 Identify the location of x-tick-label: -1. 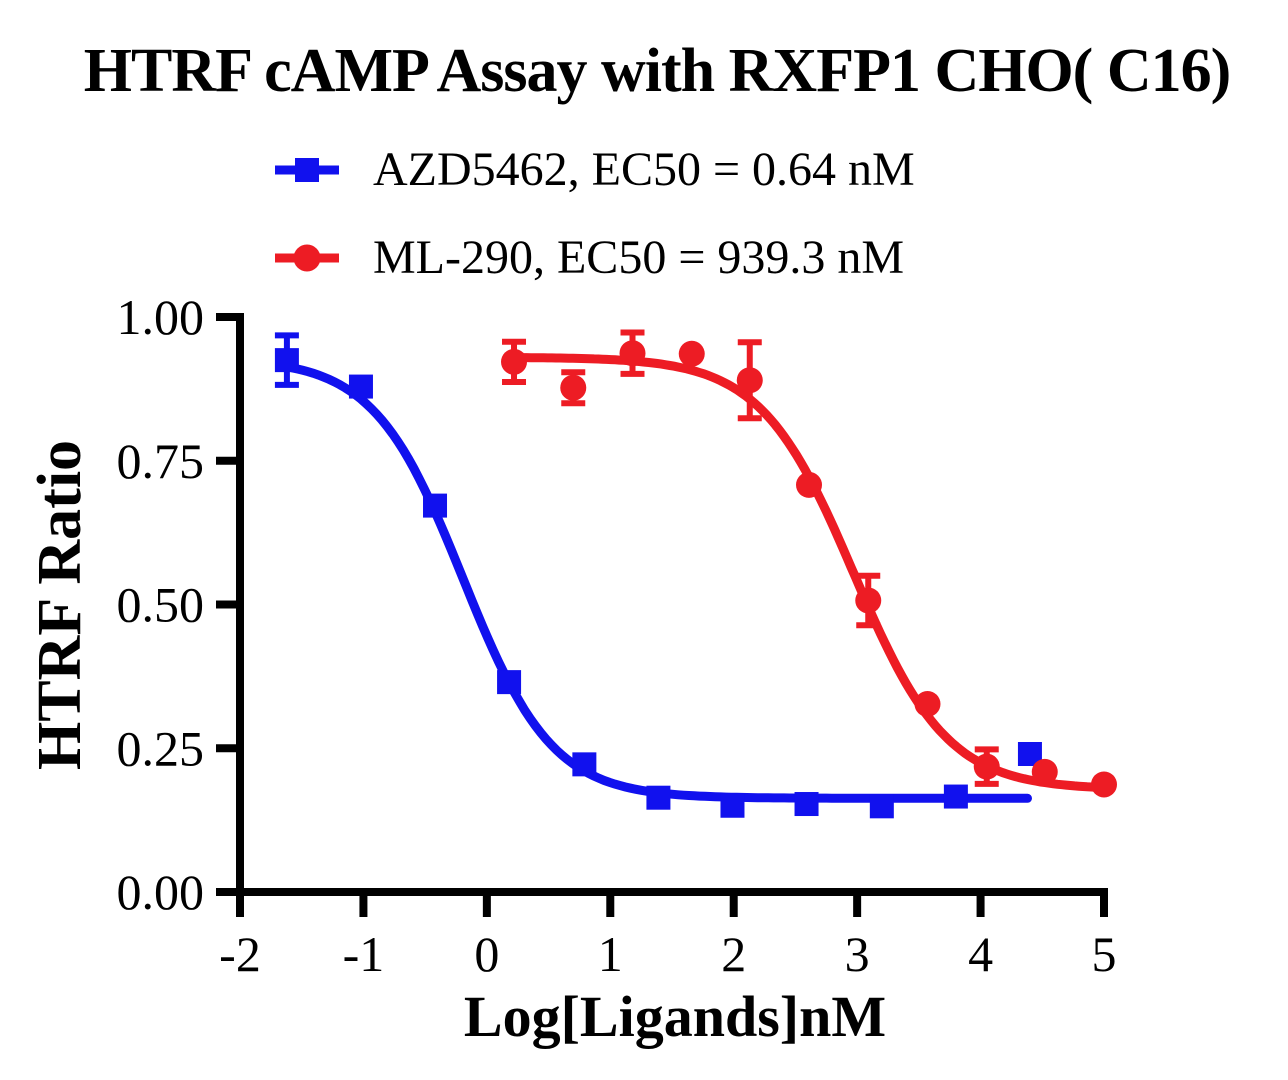
(364, 954).